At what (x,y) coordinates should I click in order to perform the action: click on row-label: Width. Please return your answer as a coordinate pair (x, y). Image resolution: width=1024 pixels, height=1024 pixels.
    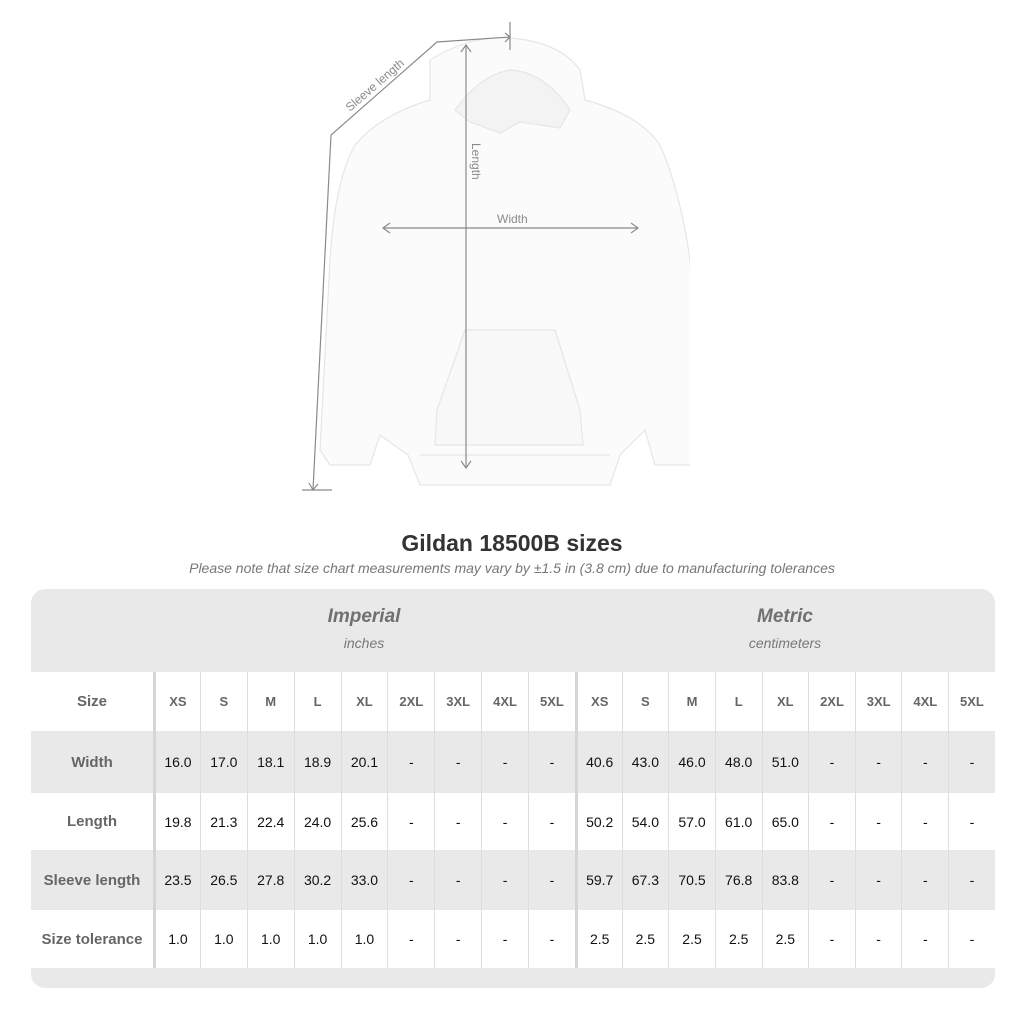
    Looking at the image, I should click on (92, 762).